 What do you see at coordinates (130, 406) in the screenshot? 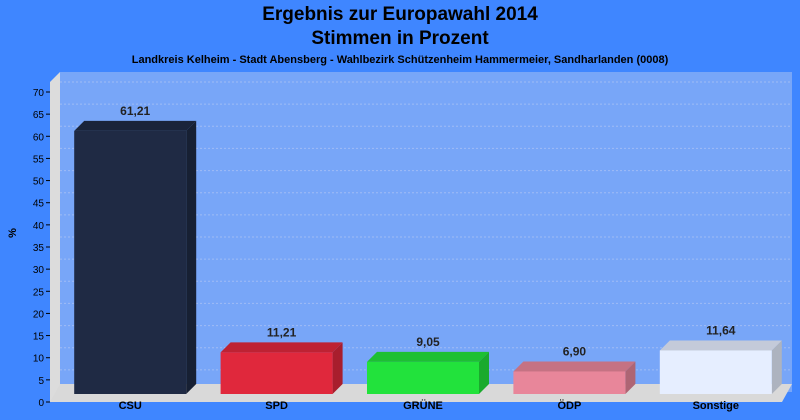
I see `x-tick-label: CSU` at bounding box center [130, 406].